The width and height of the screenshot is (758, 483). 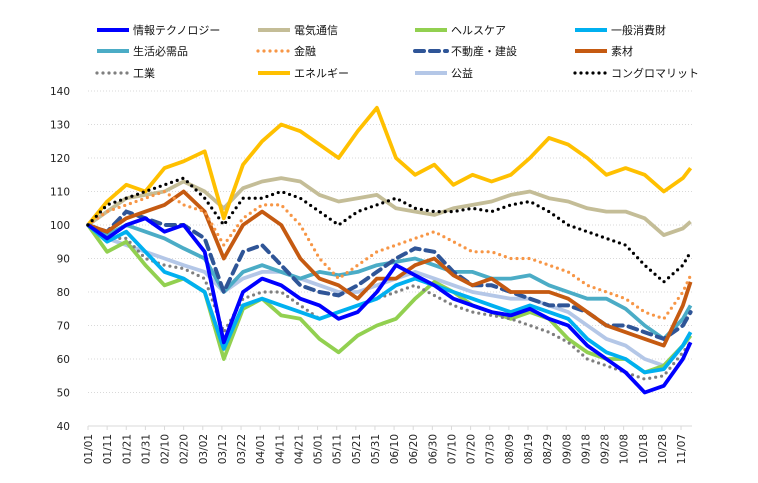 What do you see at coordinates (644, 449) in the screenshot?
I see `x-tick-label: 10/18` at bounding box center [644, 449].